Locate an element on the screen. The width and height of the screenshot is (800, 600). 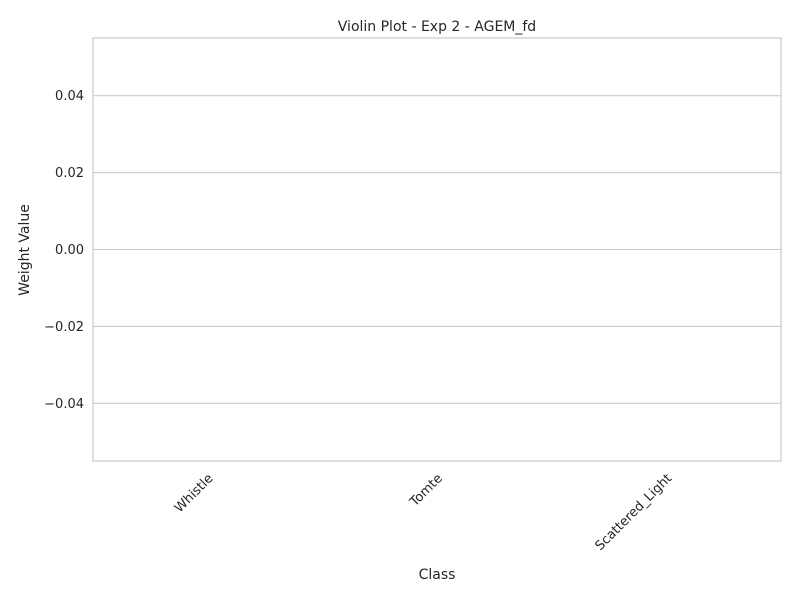
y-tick-label: 0.02 is located at coordinates (69, 173).